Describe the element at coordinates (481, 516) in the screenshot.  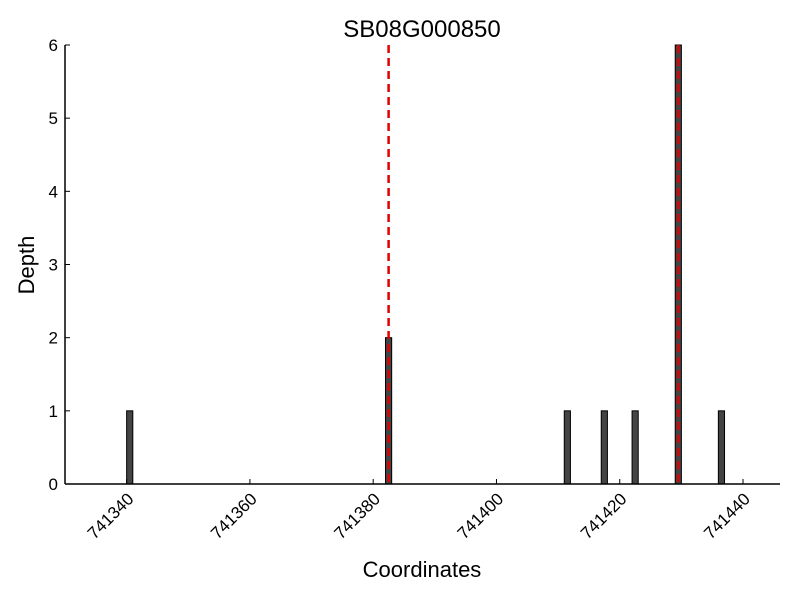
I see `x-tick-label: 741400` at that location.